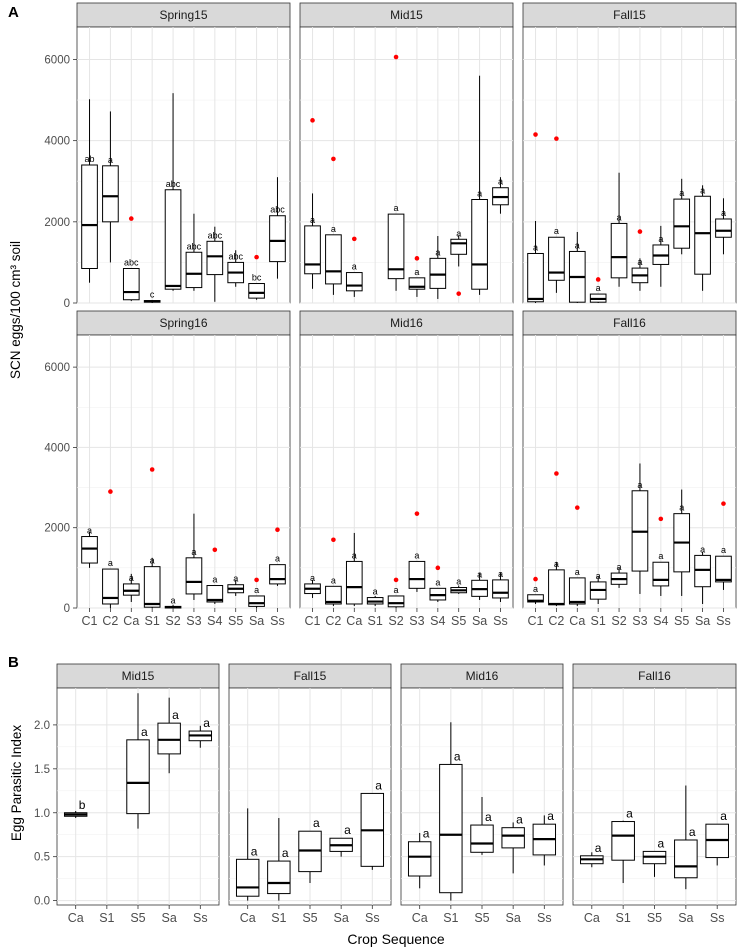 The height and width of the screenshot is (950, 743). I want to click on y-axis-title-b: Egg Parasitic Index, so click(16, 783).